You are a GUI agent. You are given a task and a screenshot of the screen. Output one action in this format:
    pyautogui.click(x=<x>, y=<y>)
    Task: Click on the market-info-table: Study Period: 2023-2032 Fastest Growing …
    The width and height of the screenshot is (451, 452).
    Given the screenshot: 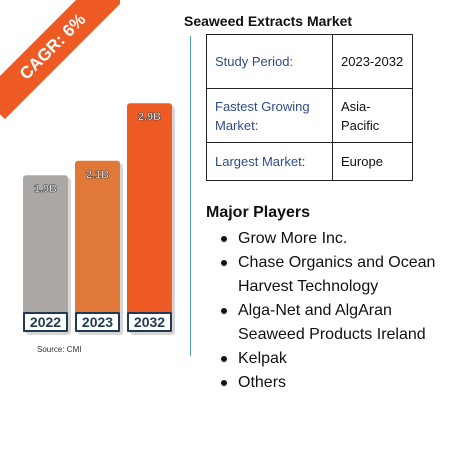 What is the action you would take?
    pyautogui.click(x=309, y=107)
    